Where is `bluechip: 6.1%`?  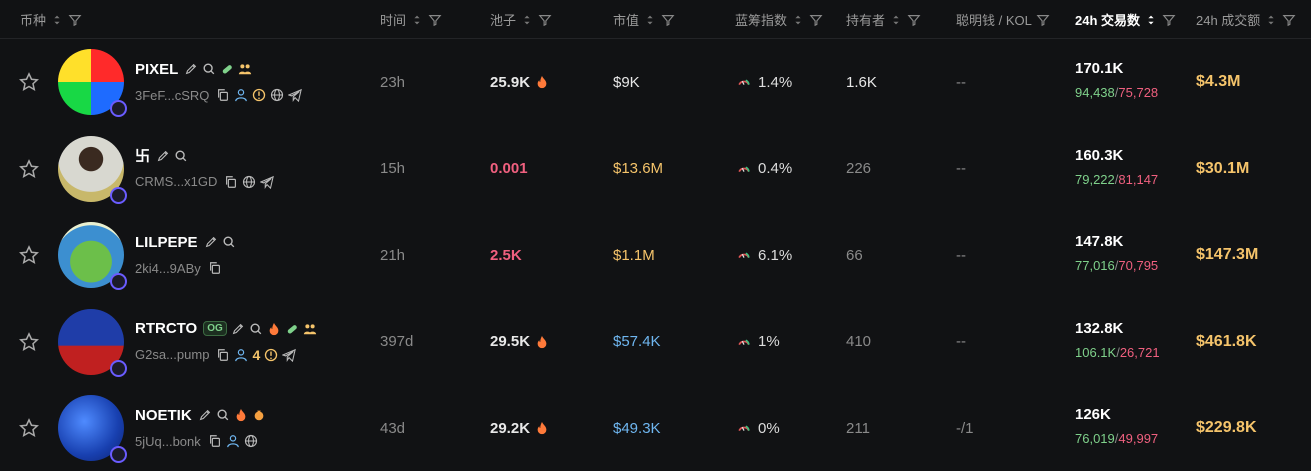
bluechip: 6.1% is located at coordinates (763, 255).